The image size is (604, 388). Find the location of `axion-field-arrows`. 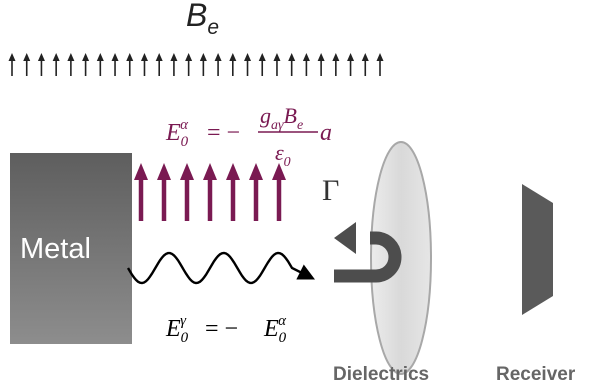

axion-field-arrows is located at coordinates (210, 192).